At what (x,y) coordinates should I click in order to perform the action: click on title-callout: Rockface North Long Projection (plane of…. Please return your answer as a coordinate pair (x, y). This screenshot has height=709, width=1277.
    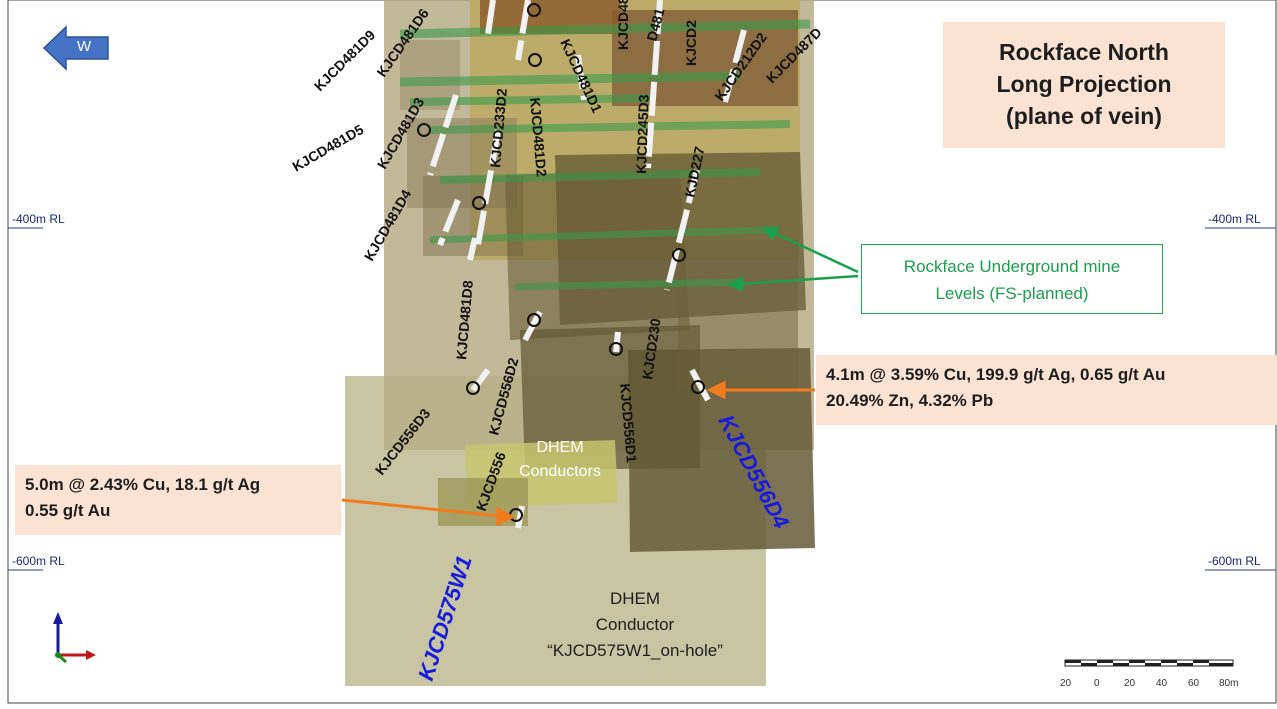
    Looking at the image, I should click on (1084, 85).